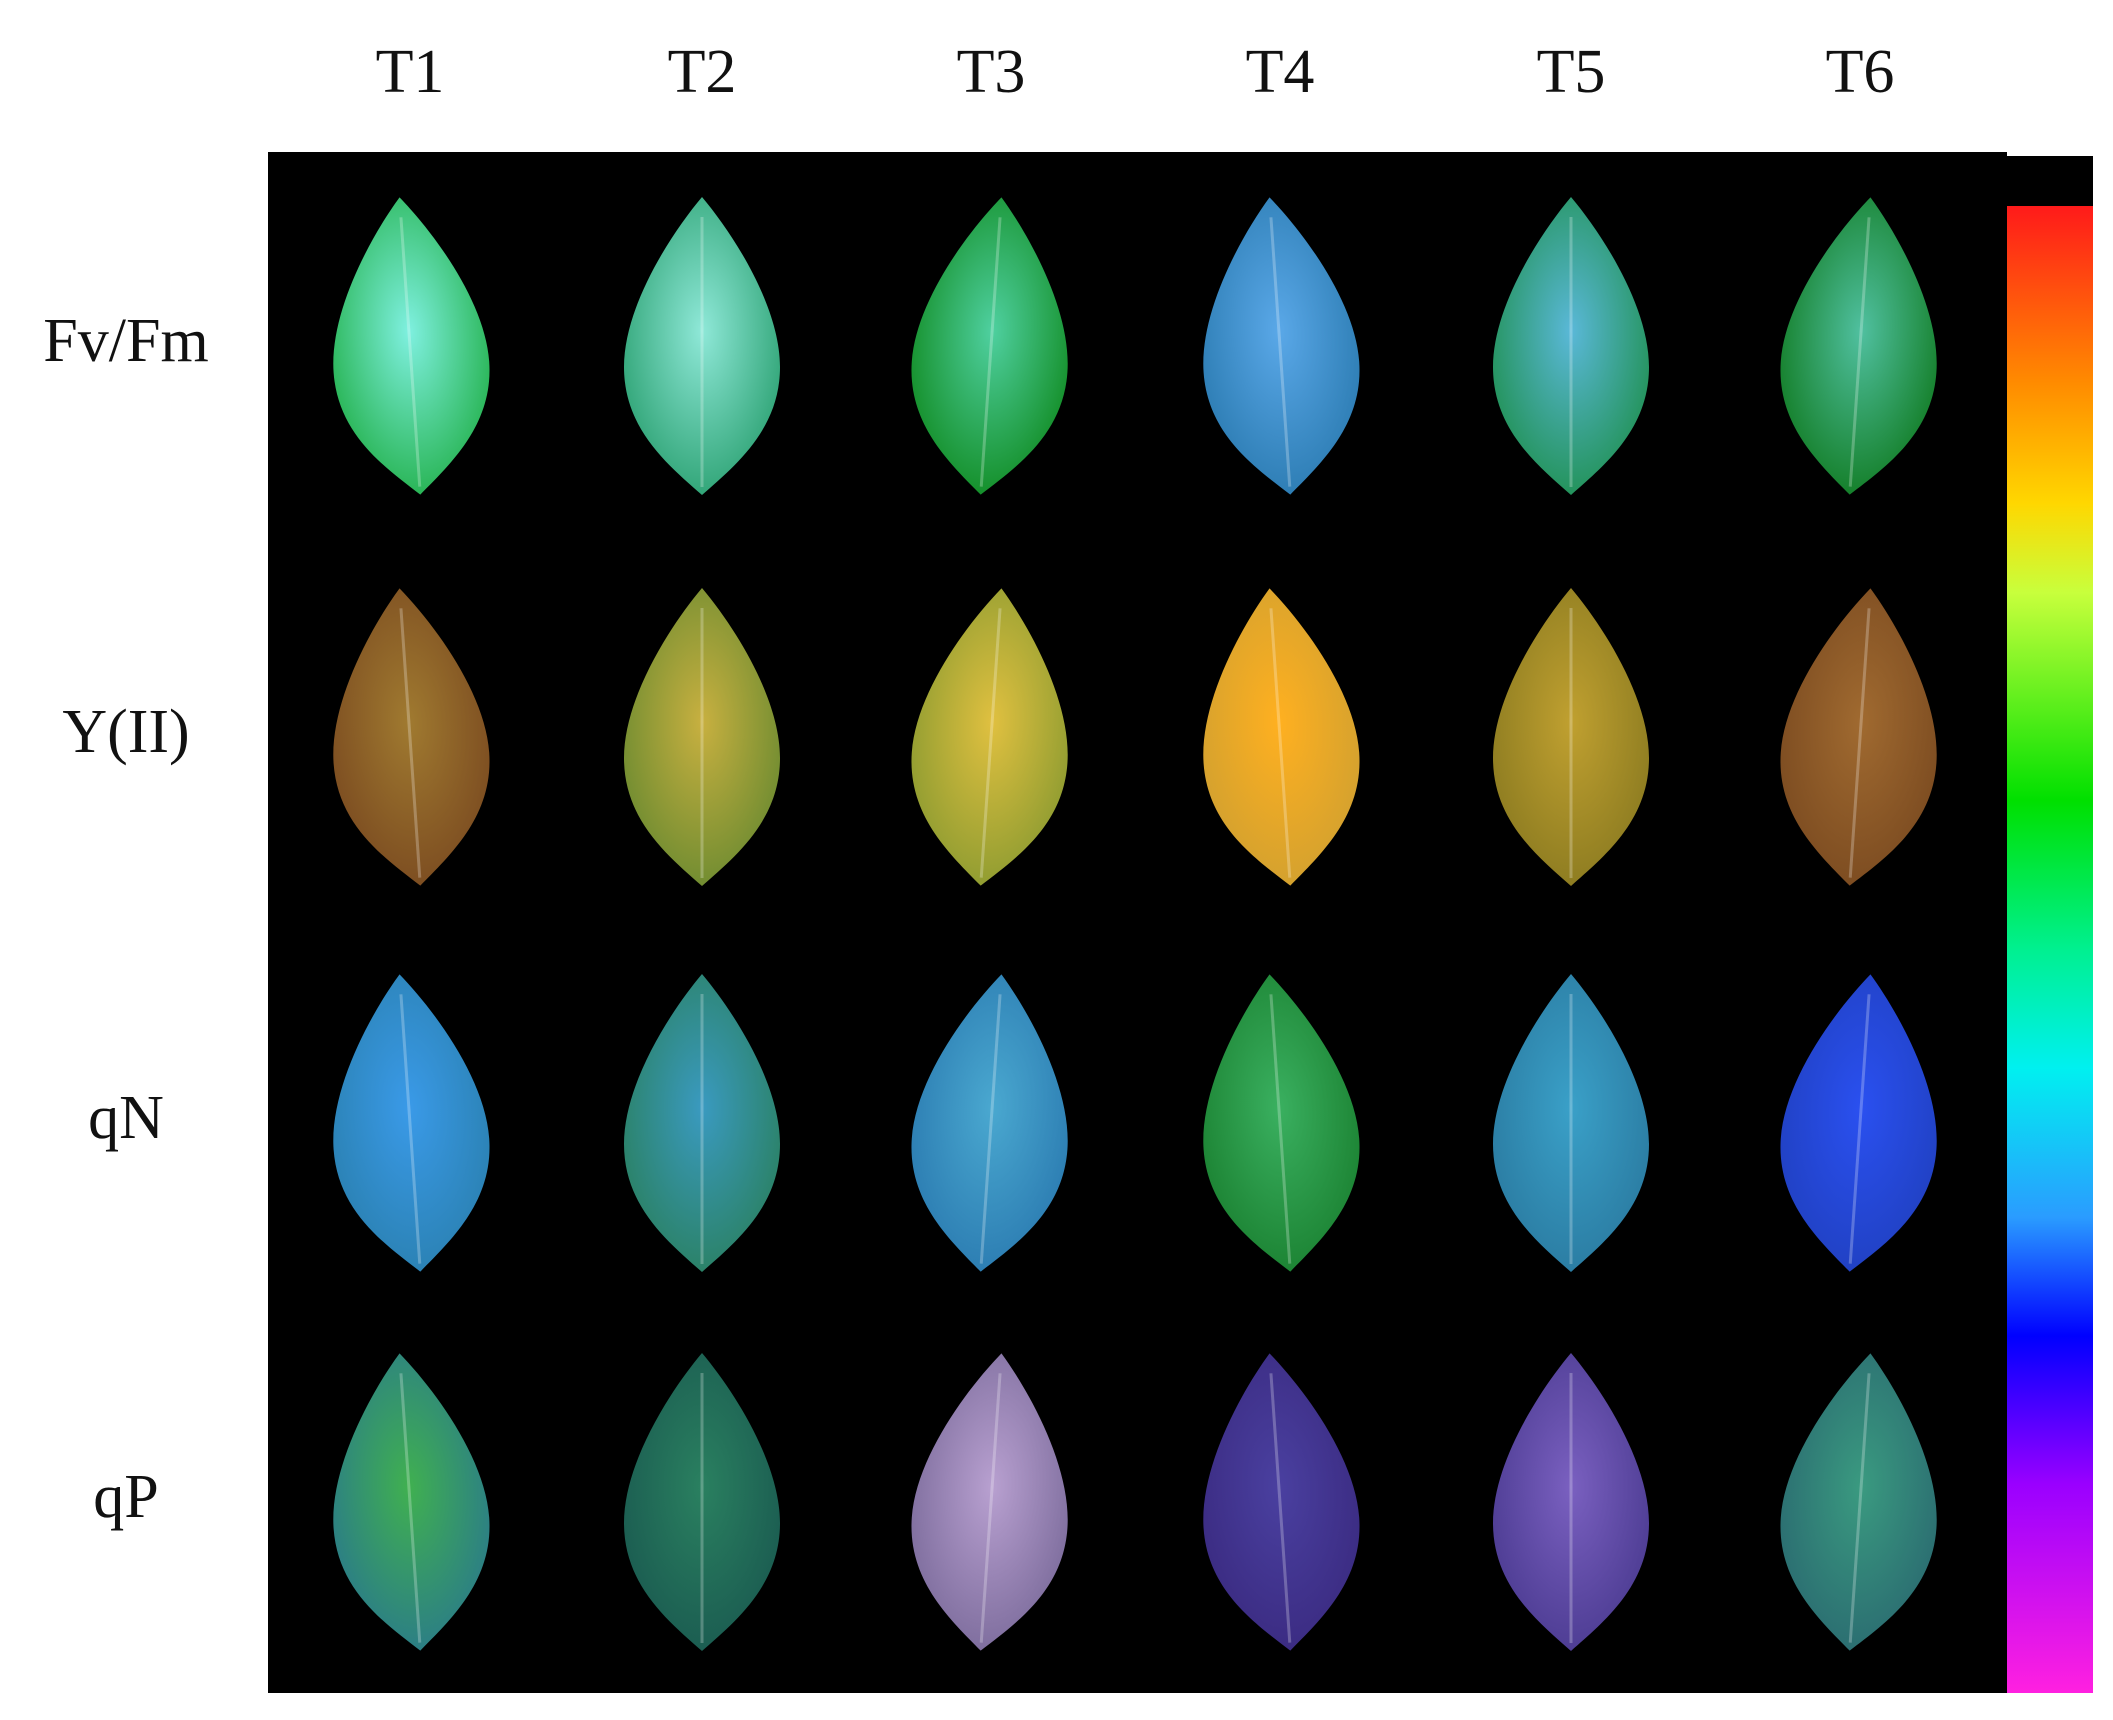 This screenshot has width=2113, height=1720. Describe the element at coordinates (410, 72) in the screenshot. I see `column-label: T1` at that location.